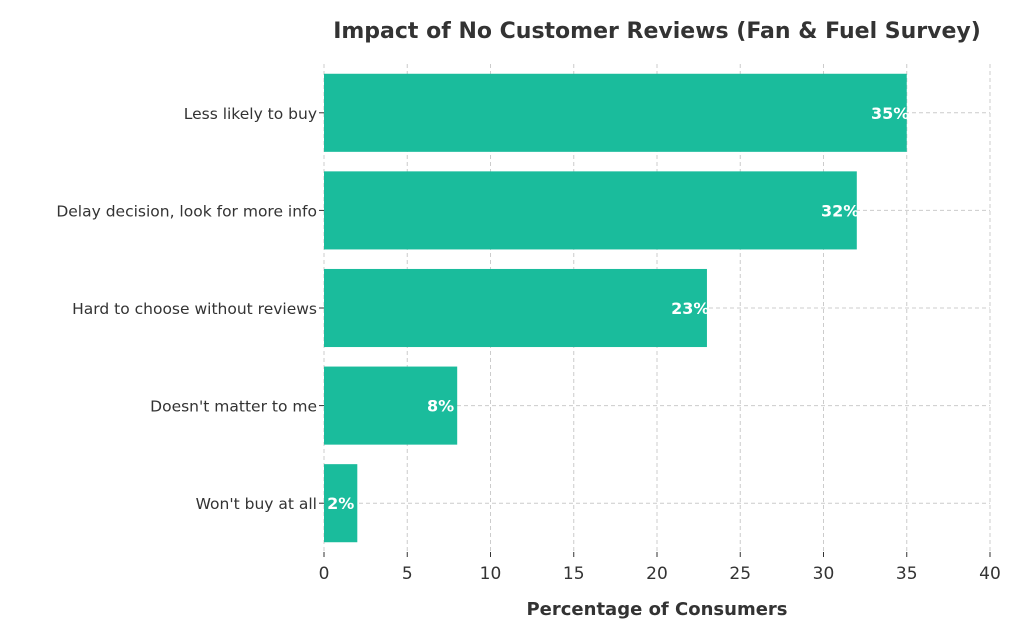 This screenshot has height=644, width=1024. What do you see at coordinates (890, 113) in the screenshot?
I see `data-label: 35%` at bounding box center [890, 113].